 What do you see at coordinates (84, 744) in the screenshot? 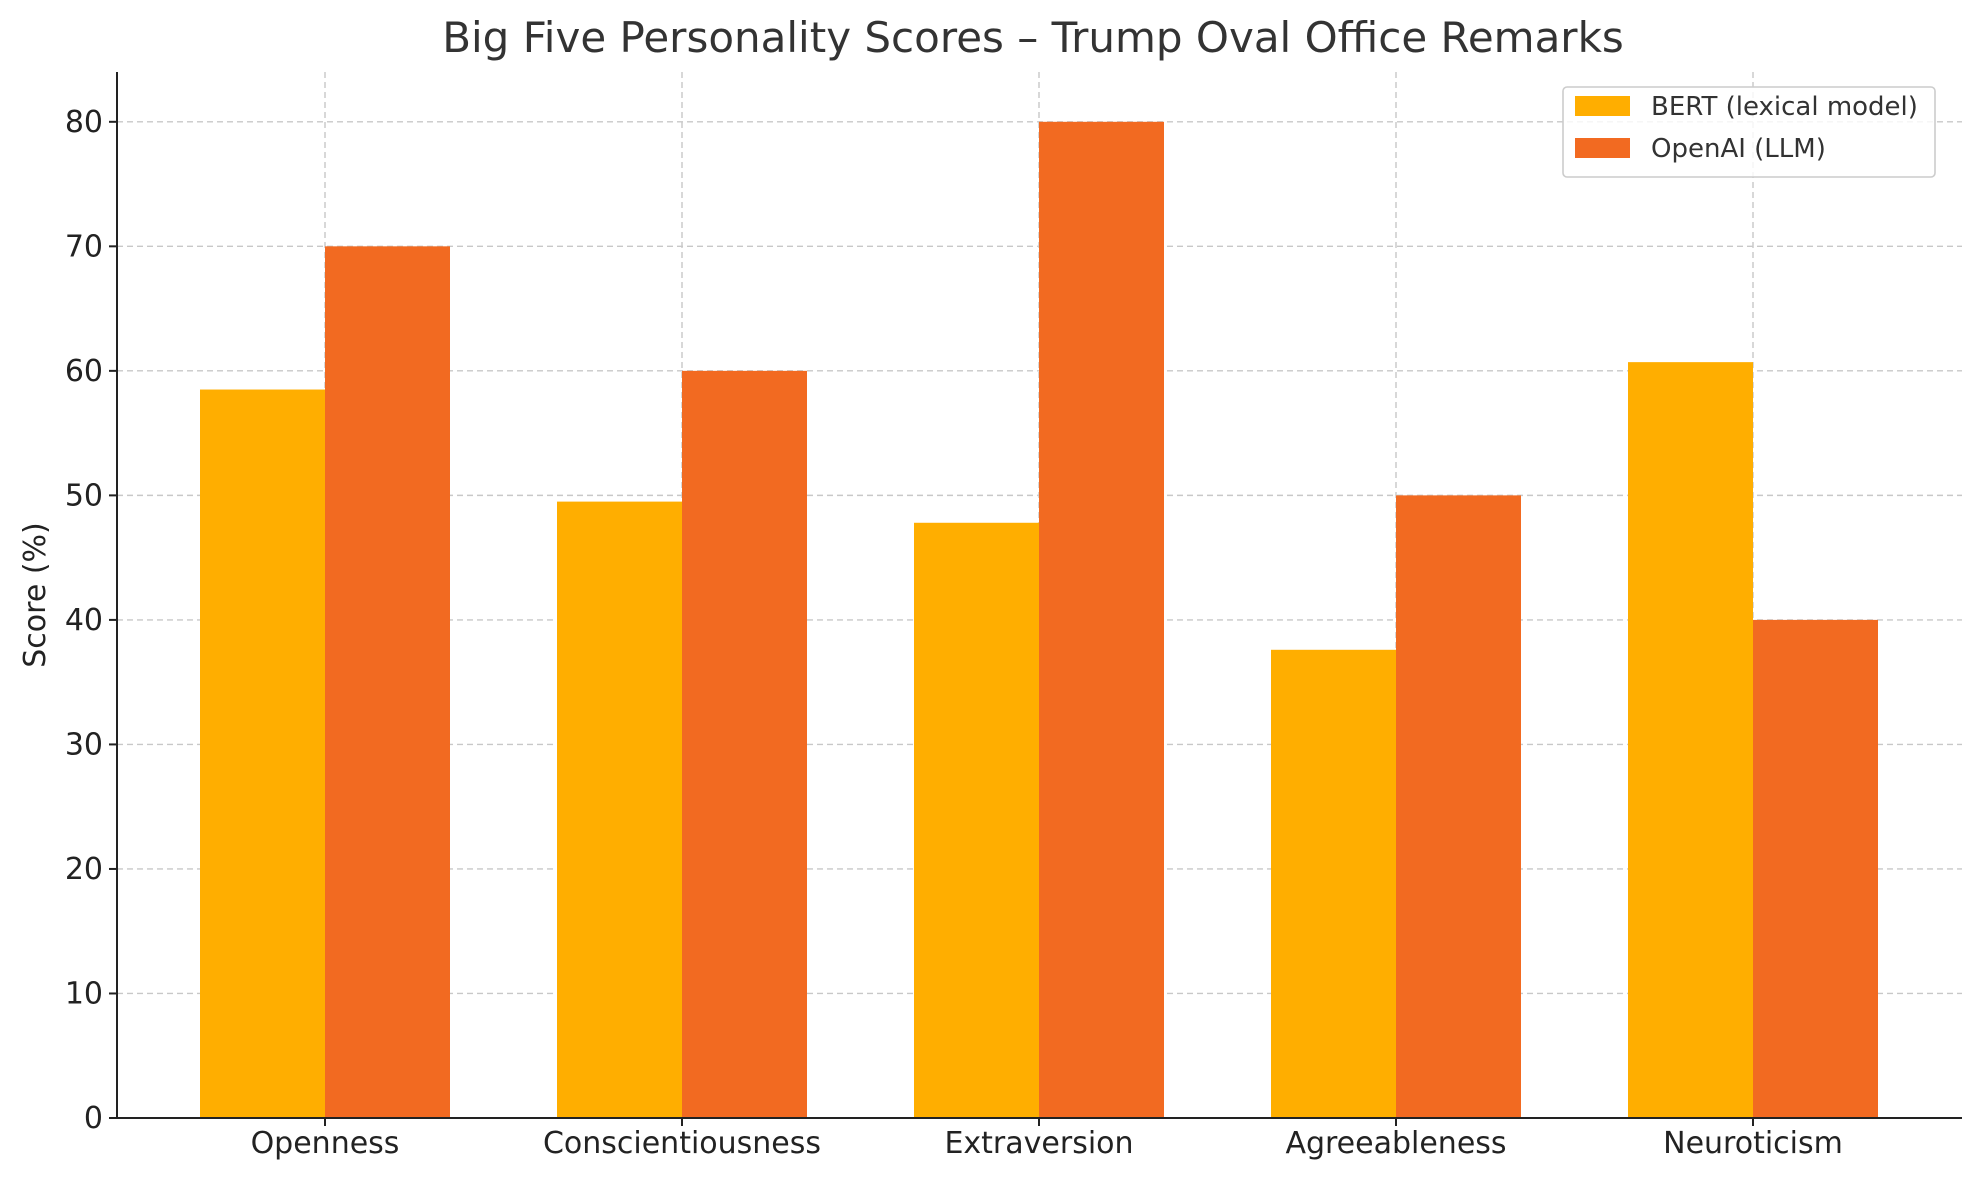
I see `y-tick-label: 30` at bounding box center [84, 744].